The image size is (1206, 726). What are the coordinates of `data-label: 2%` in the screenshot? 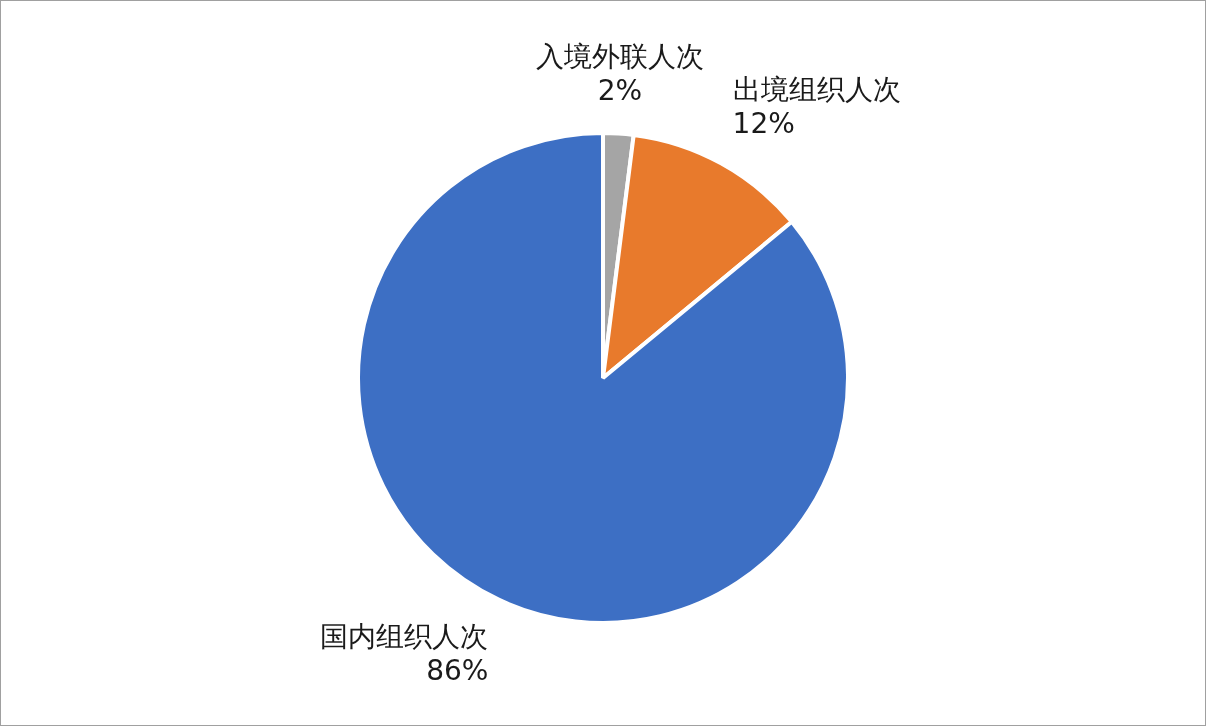 It's located at (620, 90).